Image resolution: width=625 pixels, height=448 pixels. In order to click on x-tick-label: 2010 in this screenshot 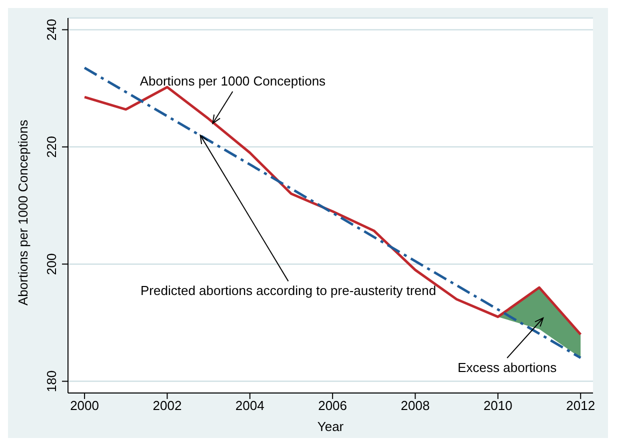, I will do `click(497, 406)`.